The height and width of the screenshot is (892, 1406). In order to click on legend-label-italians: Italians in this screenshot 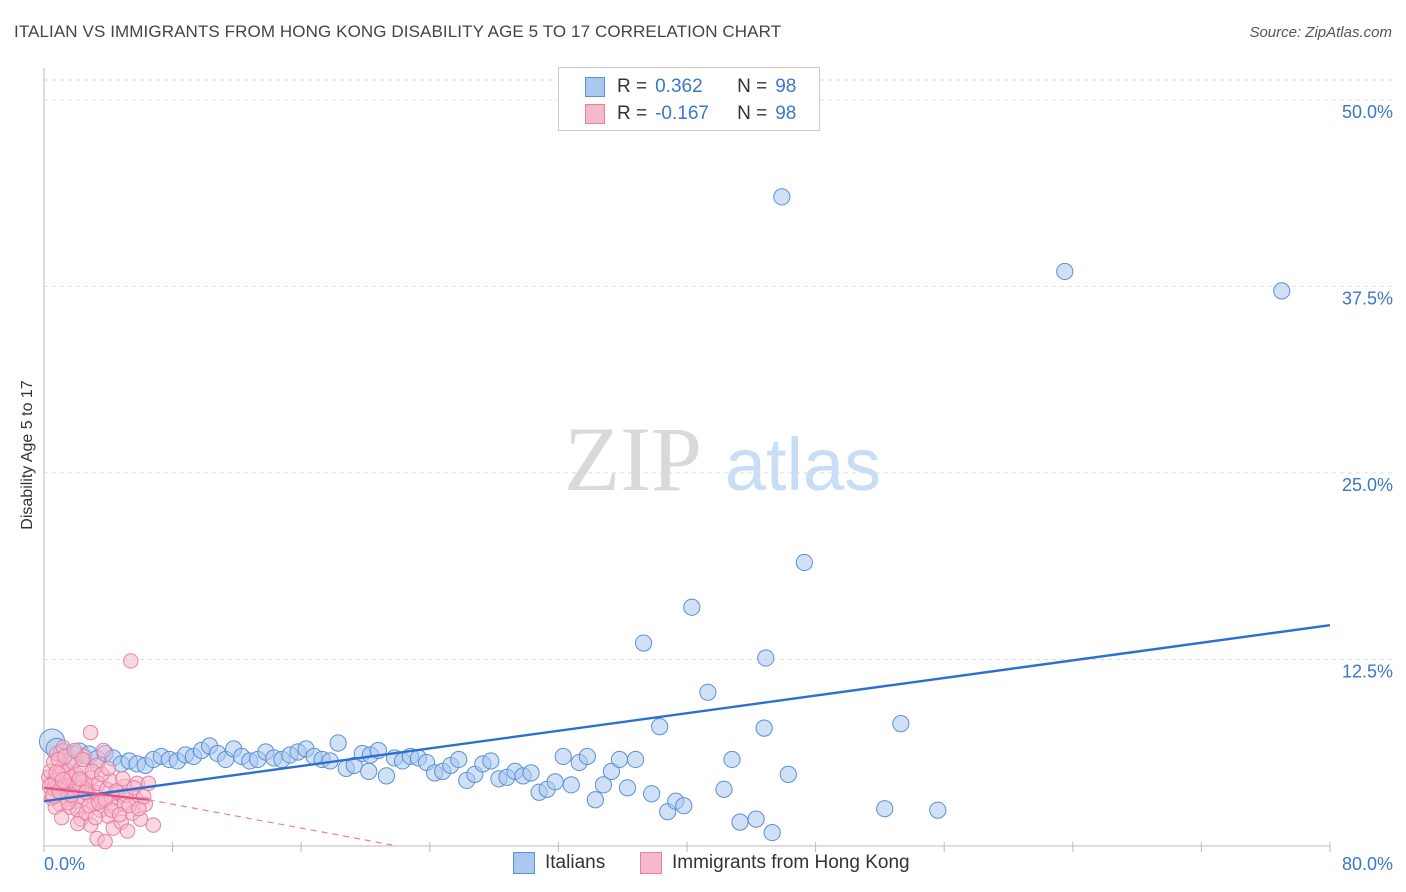, I will do `click(575, 862)`.